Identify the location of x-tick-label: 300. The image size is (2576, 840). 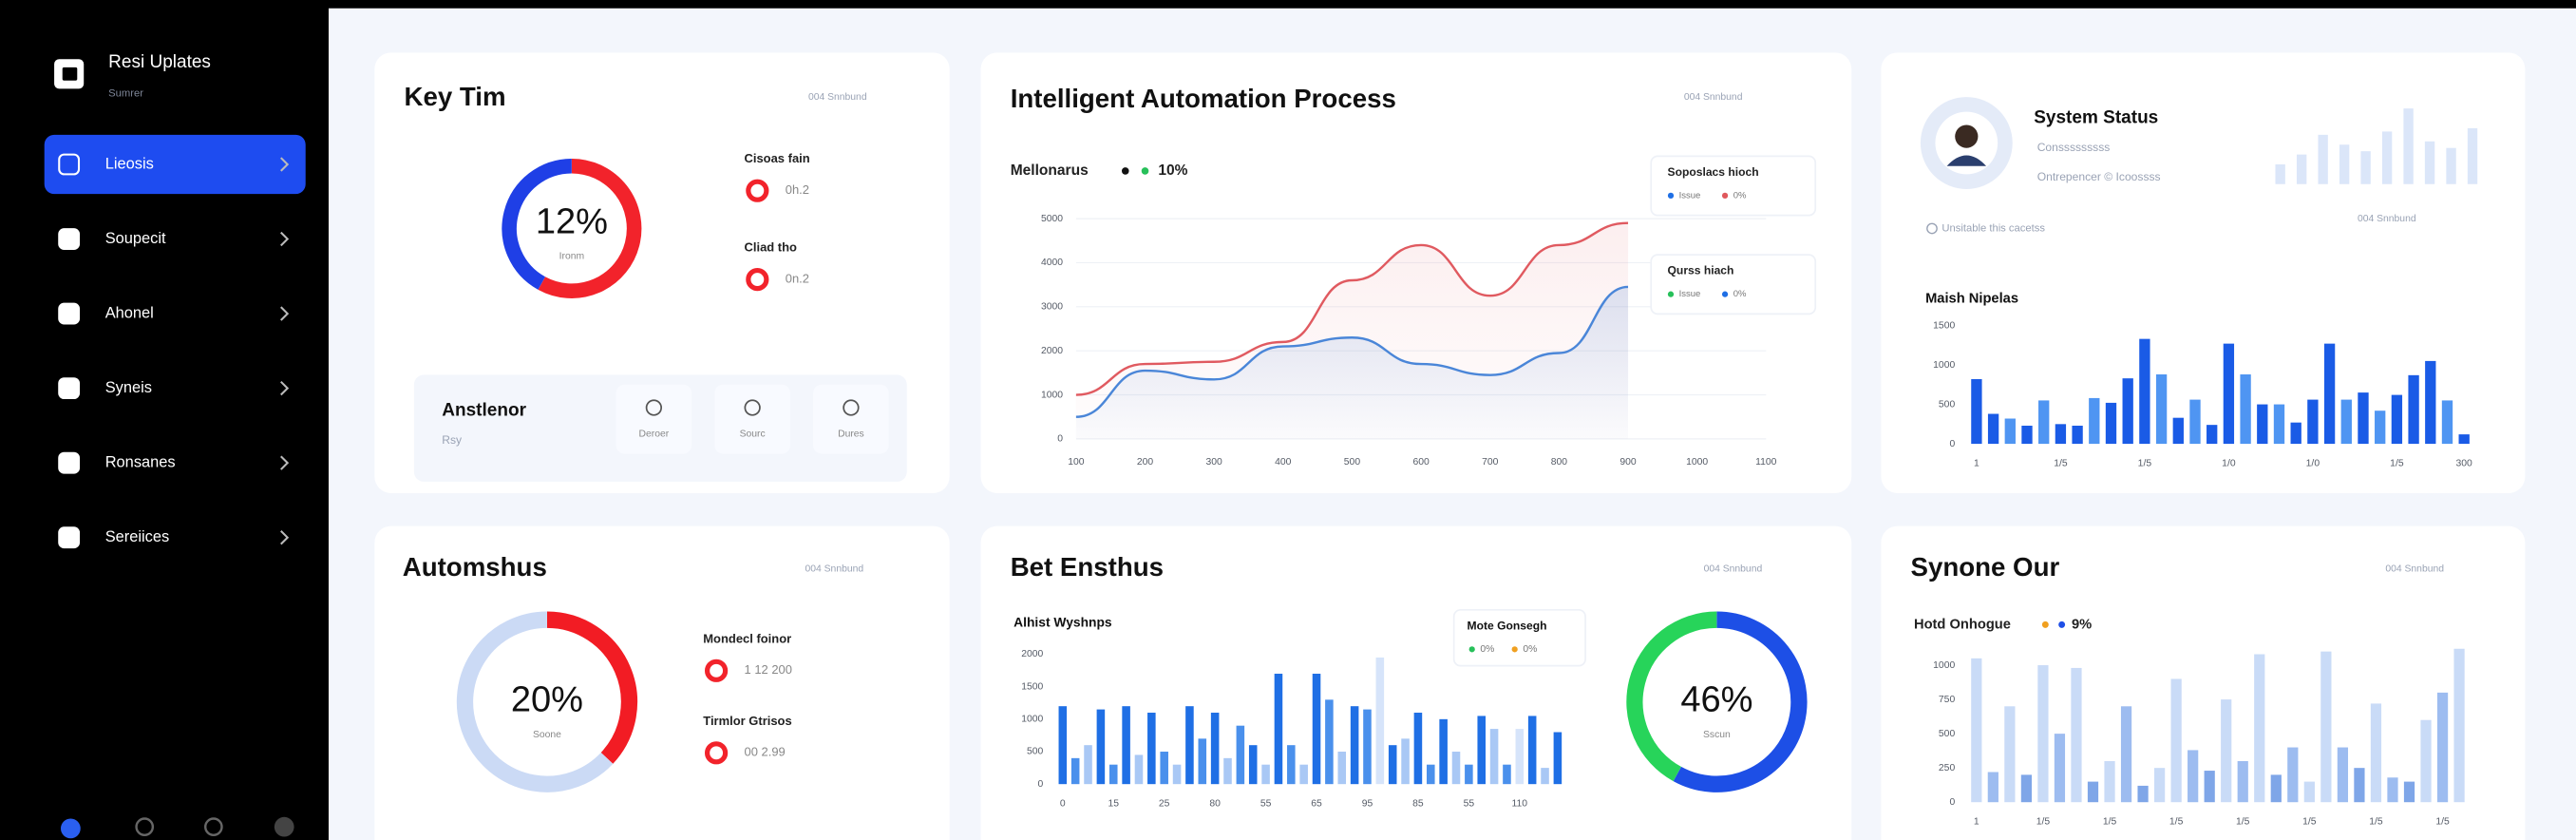
(2464, 464).